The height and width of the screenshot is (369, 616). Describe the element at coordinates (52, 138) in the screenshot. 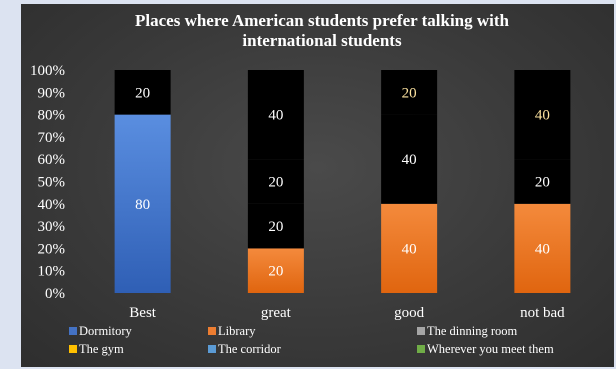

I see `y-tick-label: 70%` at that location.